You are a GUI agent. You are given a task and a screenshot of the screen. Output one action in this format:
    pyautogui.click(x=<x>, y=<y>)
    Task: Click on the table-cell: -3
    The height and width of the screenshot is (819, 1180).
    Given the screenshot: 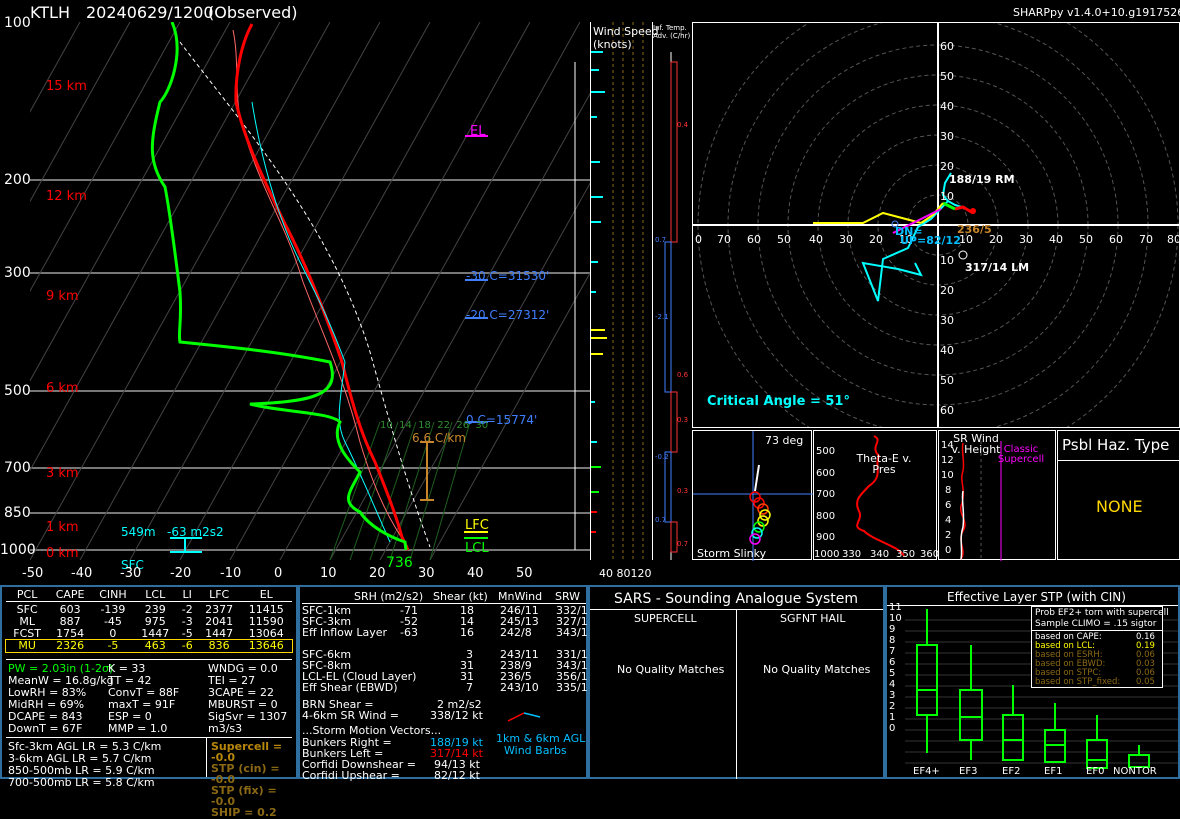 What is the action you would take?
    pyautogui.click(x=187, y=621)
    